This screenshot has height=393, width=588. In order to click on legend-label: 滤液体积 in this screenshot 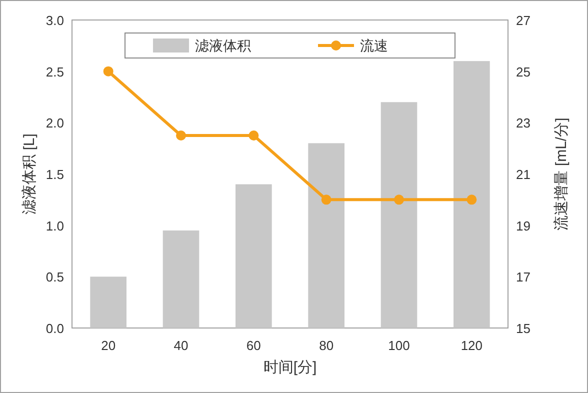, I will do `click(223, 46)`.